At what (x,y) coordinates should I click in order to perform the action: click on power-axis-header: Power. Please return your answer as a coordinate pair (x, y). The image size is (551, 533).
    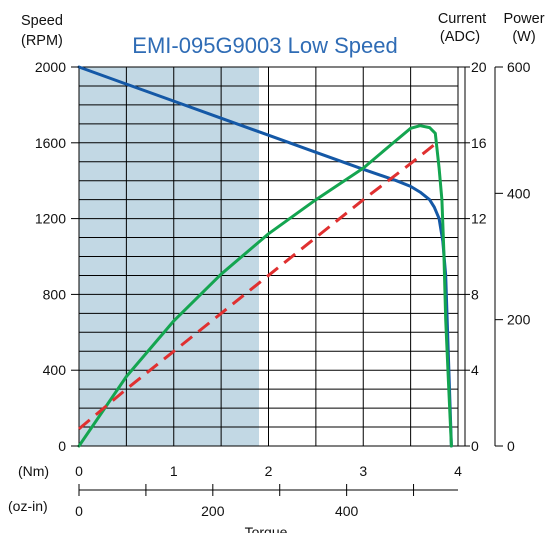
    Looking at the image, I should click on (523, 19).